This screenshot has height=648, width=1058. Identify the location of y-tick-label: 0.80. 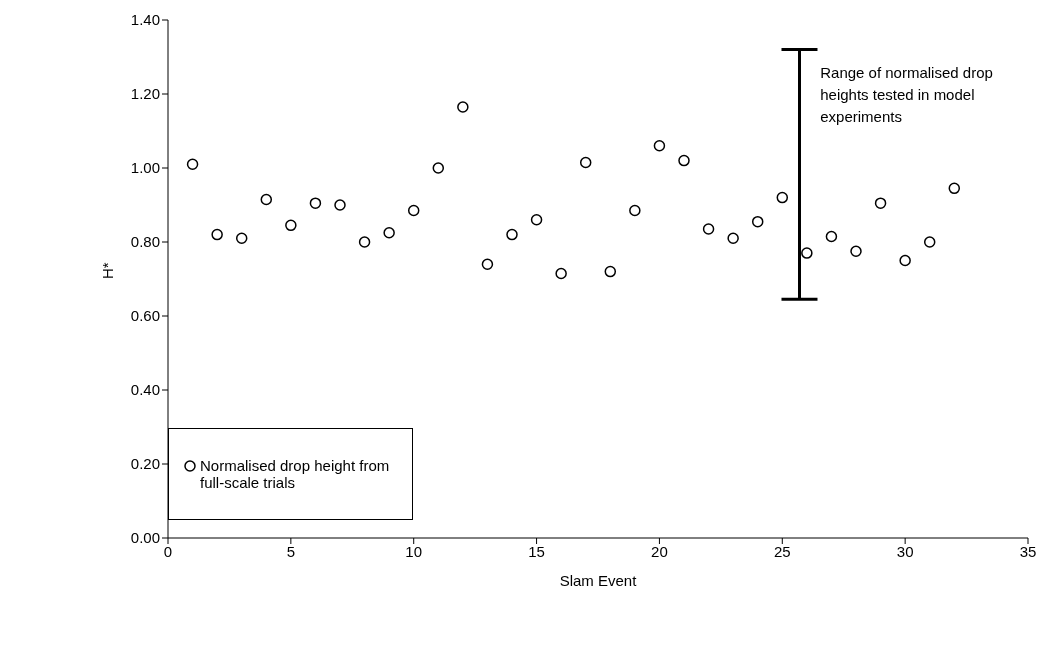
(145, 242).